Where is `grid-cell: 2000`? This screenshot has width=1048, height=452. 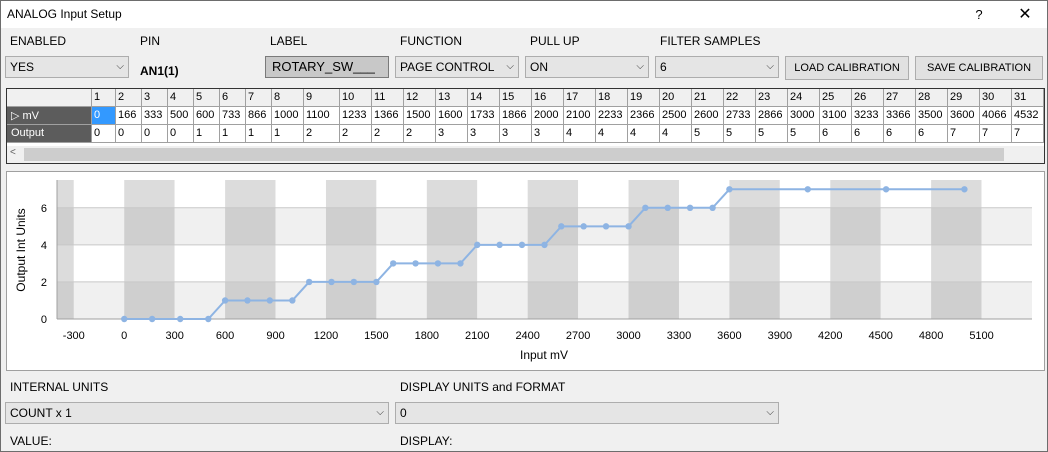
grid-cell: 2000 is located at coordinates (547, 115).